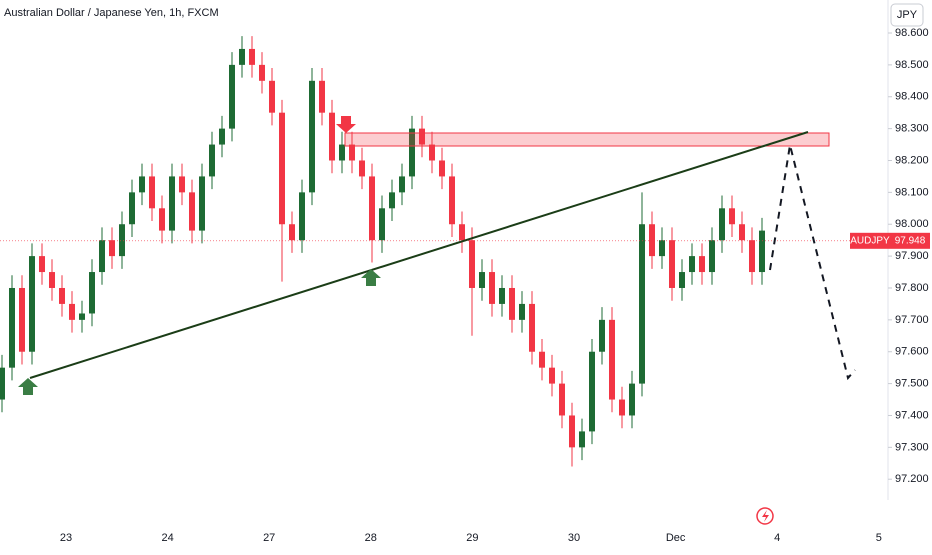 This screenshot has height=555, width=932. I want to click on event-icon-bolt, so click(765, 516).